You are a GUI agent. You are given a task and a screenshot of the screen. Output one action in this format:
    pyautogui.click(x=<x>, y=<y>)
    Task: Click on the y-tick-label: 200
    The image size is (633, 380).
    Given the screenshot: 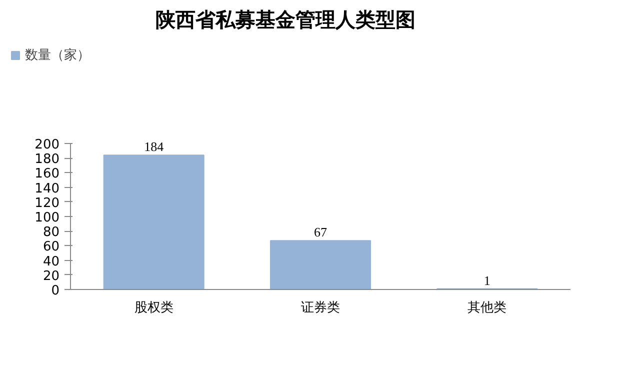 What is the action you would take?
    pyautogui.click(x=47, y=145)
    